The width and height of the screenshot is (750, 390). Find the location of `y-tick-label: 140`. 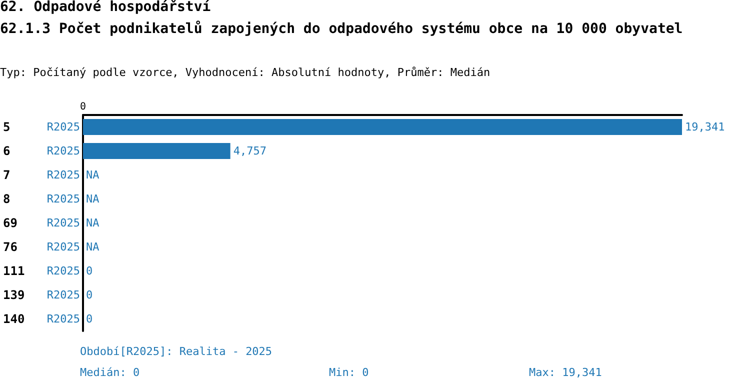

y-tick-label: 140 is located at coordinates (14, 319).